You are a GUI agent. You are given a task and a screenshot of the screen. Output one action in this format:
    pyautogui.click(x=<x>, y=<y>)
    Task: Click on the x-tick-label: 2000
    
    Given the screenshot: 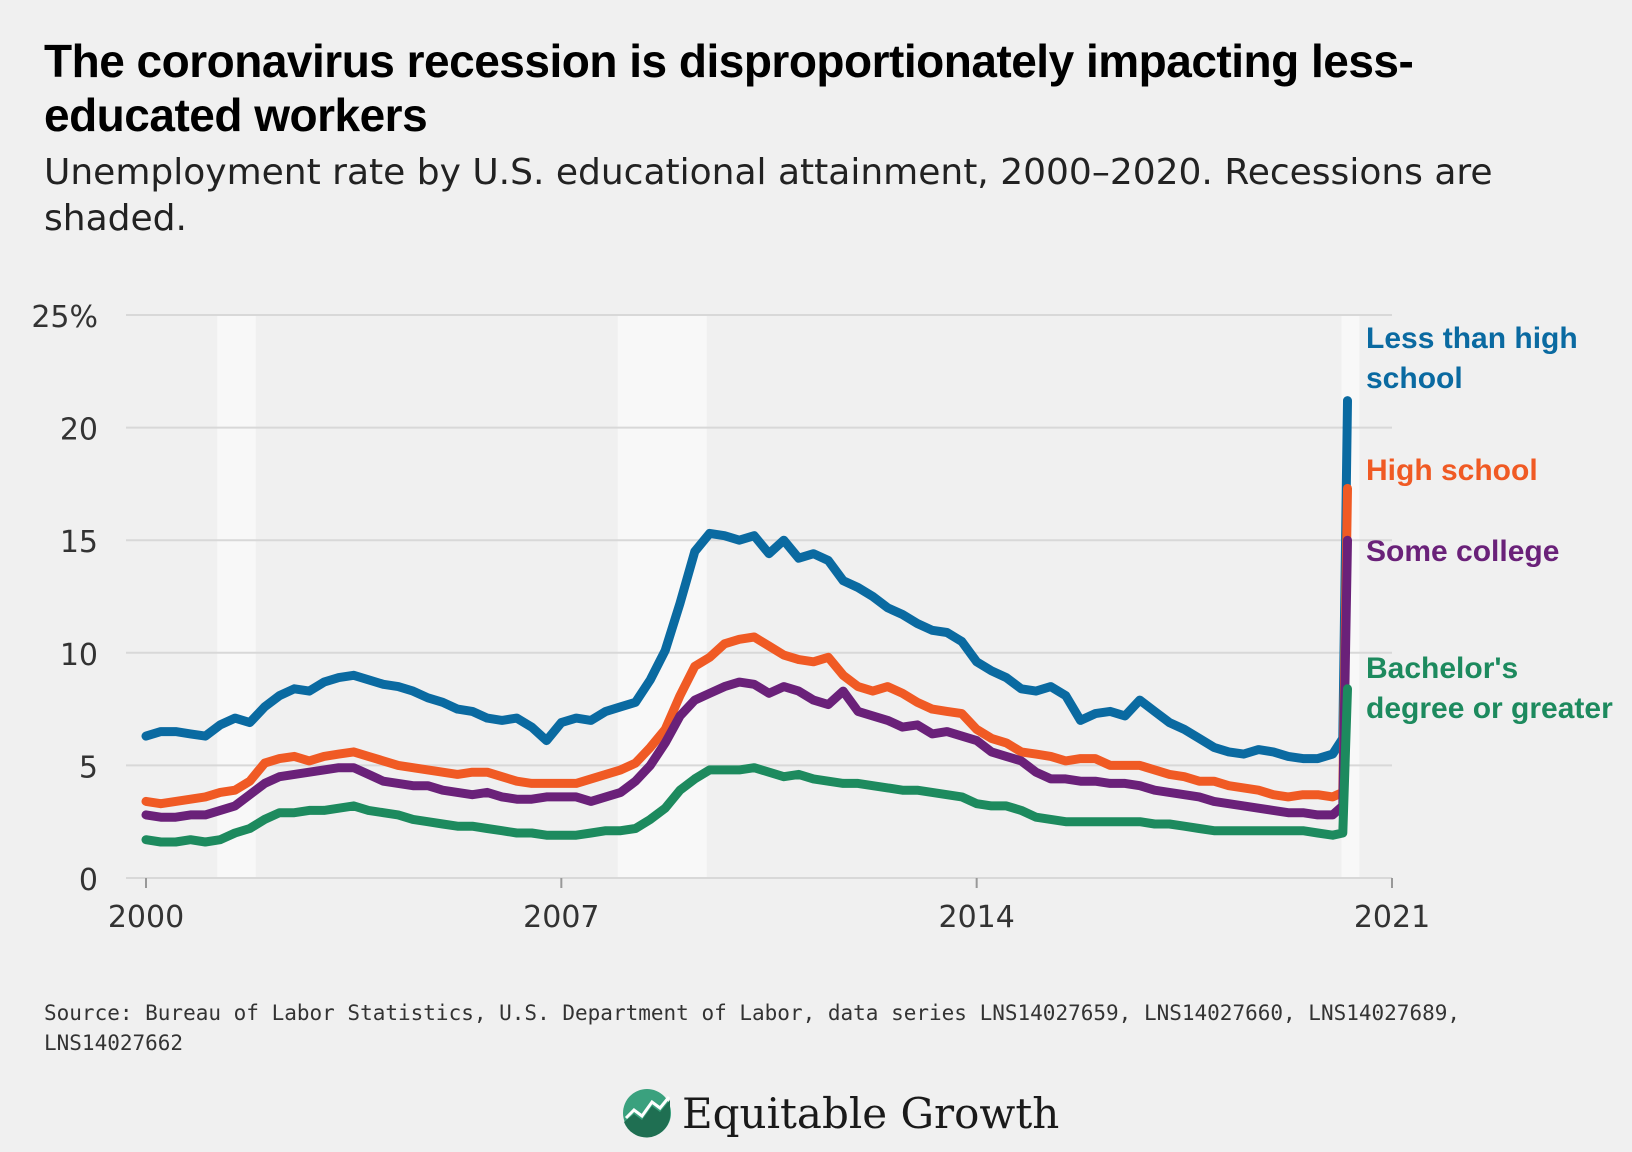 What is the action you would take?
    pyautogui.click(x=146, y=917)
    